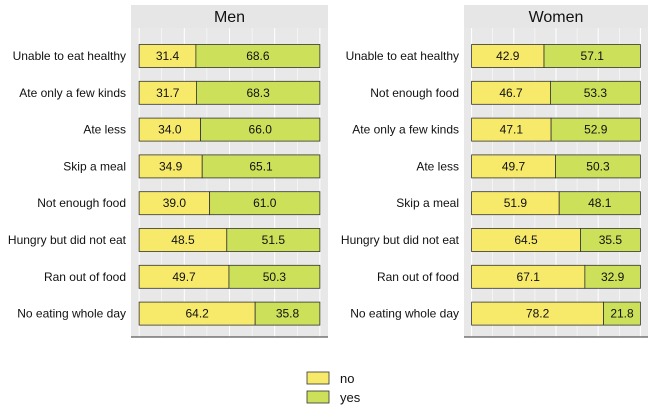 The width and height of the screenshot is (669, 410). Describe the element at coordinates (529, 277) in the screenshot. I see `value-label-no: 67.1` at that location.